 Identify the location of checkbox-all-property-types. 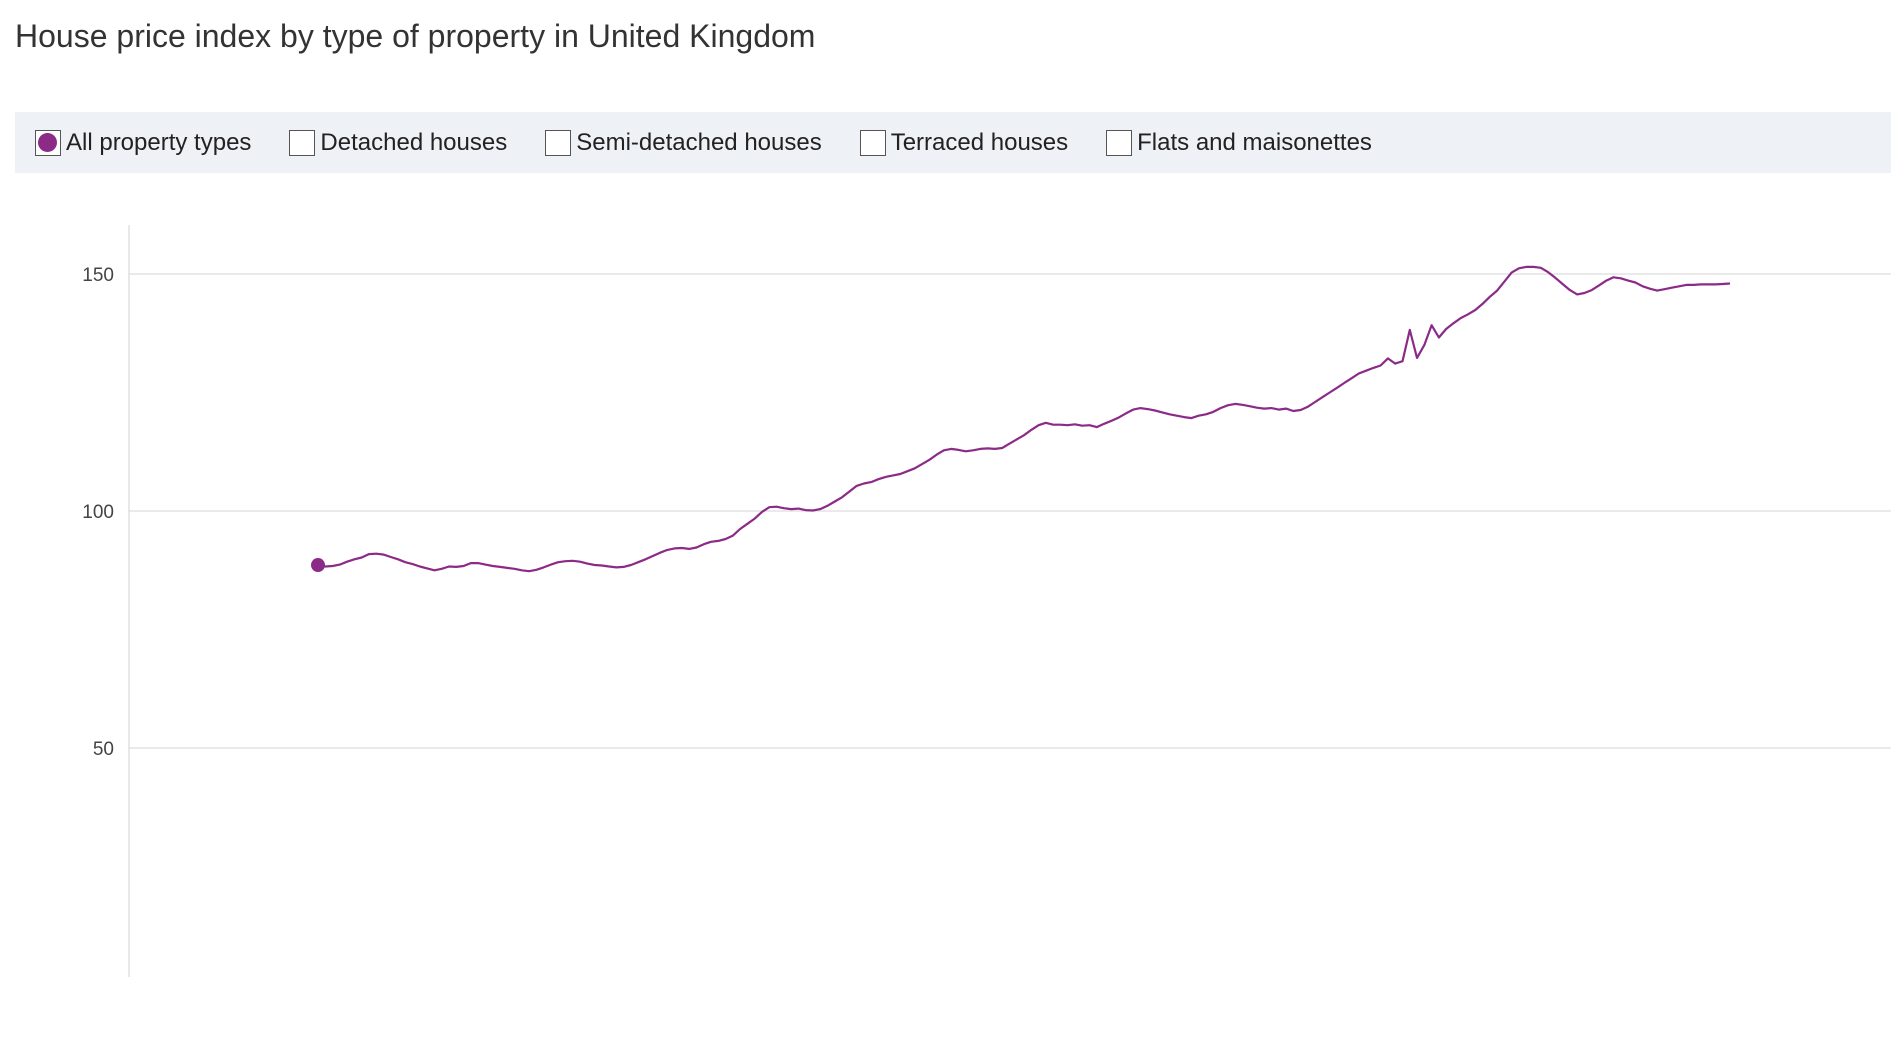
(48, 142).